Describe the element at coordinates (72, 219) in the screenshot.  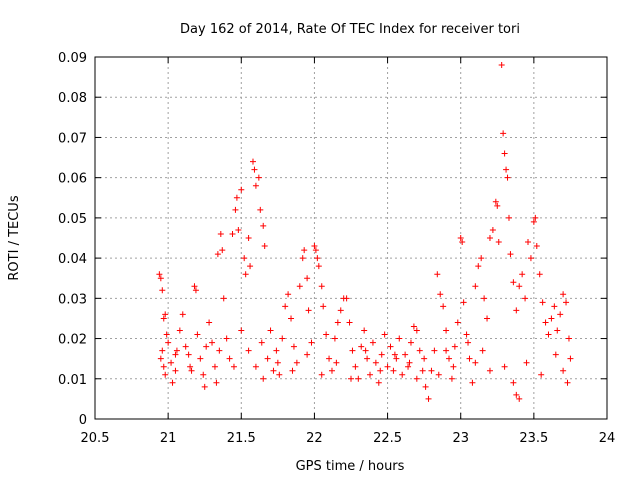
I see `y-tick-label: 0.05` at that location.